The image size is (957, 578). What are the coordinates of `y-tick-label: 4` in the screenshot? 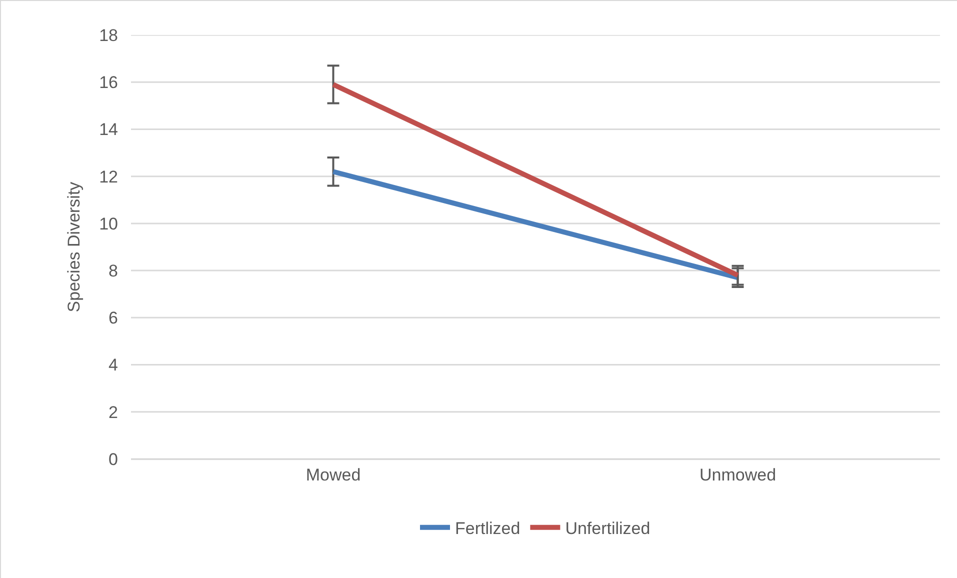 It's located at (113, 365).